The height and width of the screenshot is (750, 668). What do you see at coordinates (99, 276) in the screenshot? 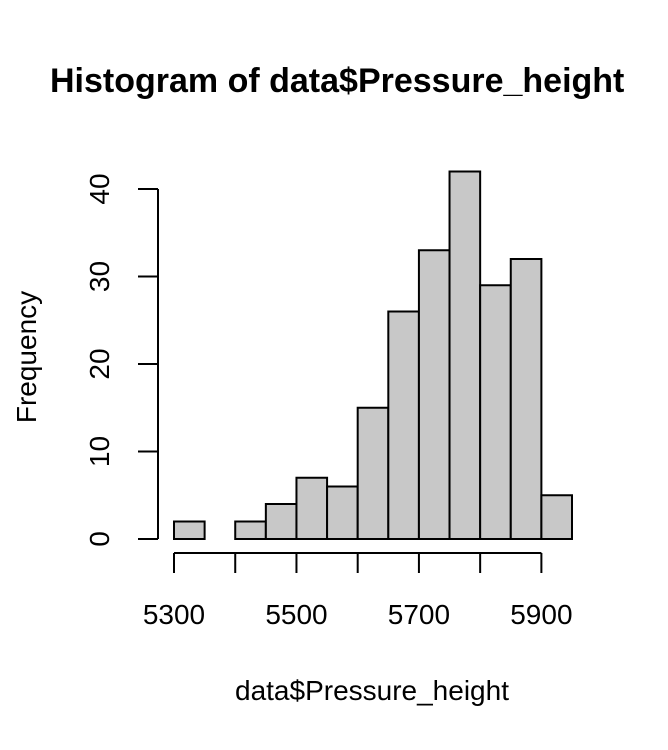
I see `y-tick-label-30: 30` at bounding box center [99, 276].